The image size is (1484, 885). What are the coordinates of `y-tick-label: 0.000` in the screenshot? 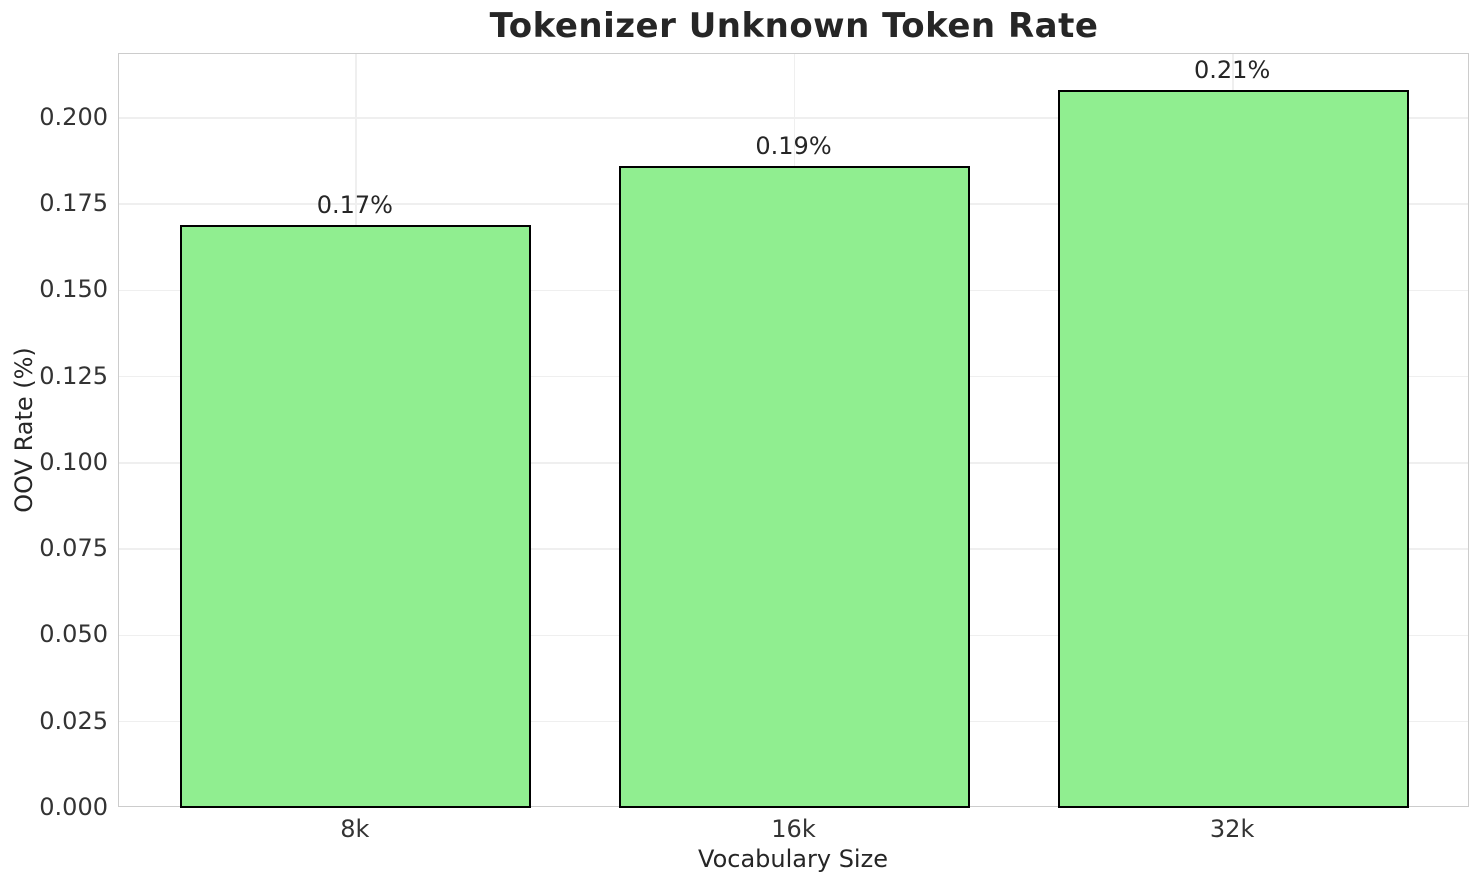 It's located at (73, 807).